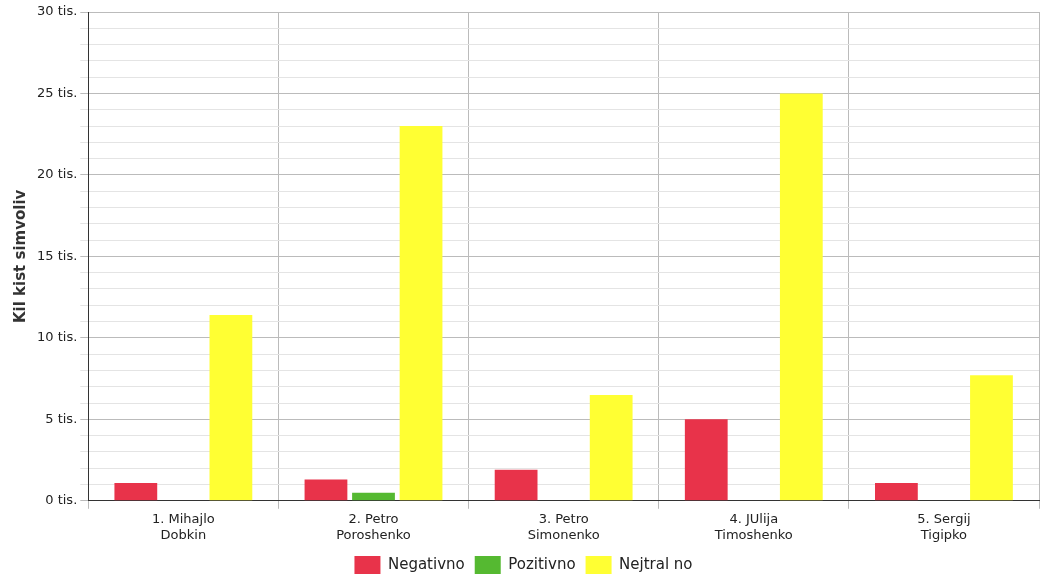  I want to click on legend-label: Negativno, so click(426, 563).